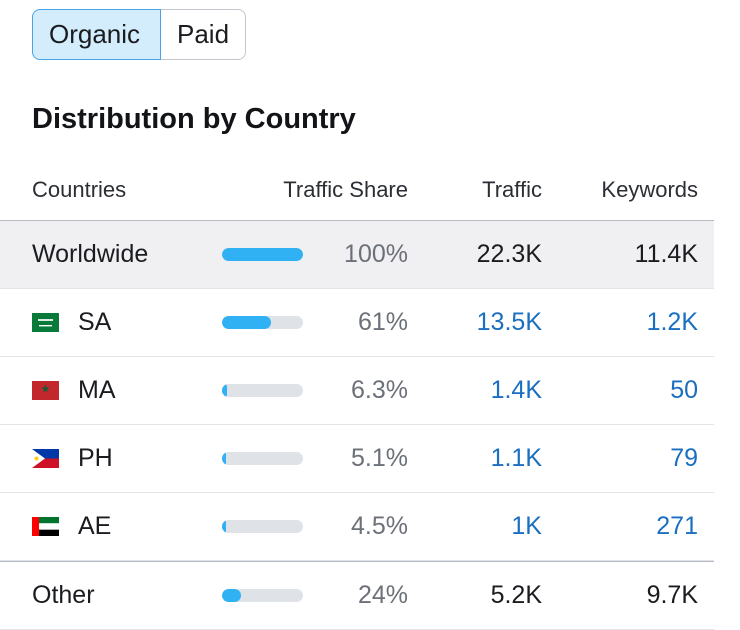 The image size is (740, 630). I want to click on table-row-other: Other 24% 5.2K 9.7K, so click(357, 595).